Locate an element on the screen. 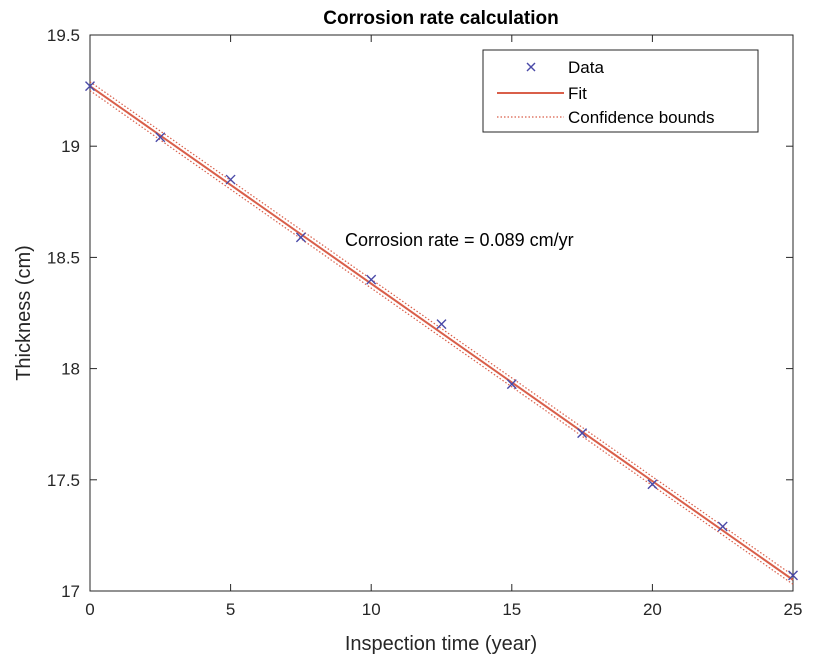 This screenshot has width=813, height=662. legend-data-marker-icon is located at coordinates (531, 67).